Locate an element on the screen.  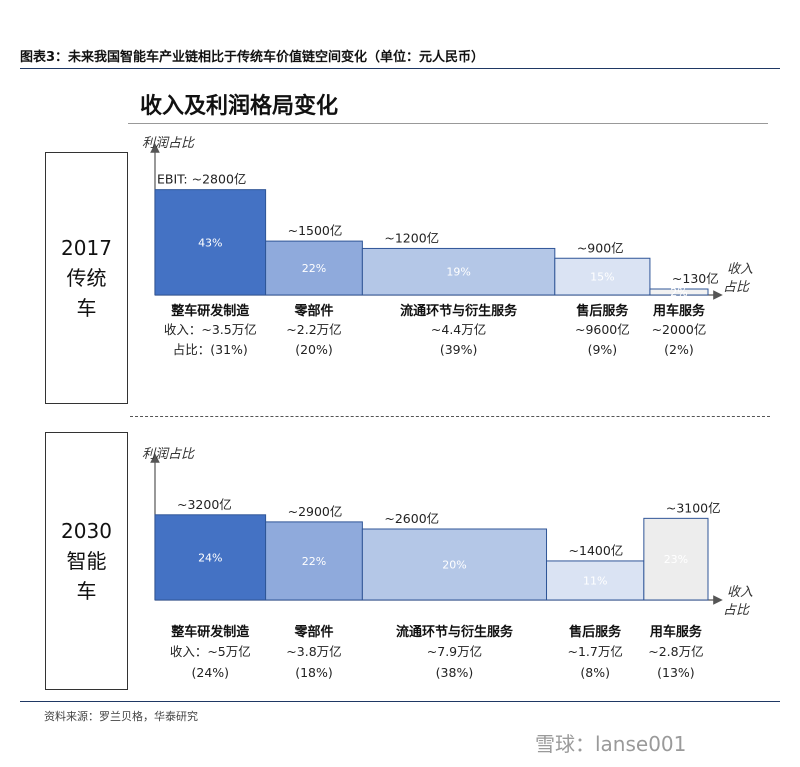
revenue-label: 收入：~3.5万亿 is located at coordinates (210, 329).